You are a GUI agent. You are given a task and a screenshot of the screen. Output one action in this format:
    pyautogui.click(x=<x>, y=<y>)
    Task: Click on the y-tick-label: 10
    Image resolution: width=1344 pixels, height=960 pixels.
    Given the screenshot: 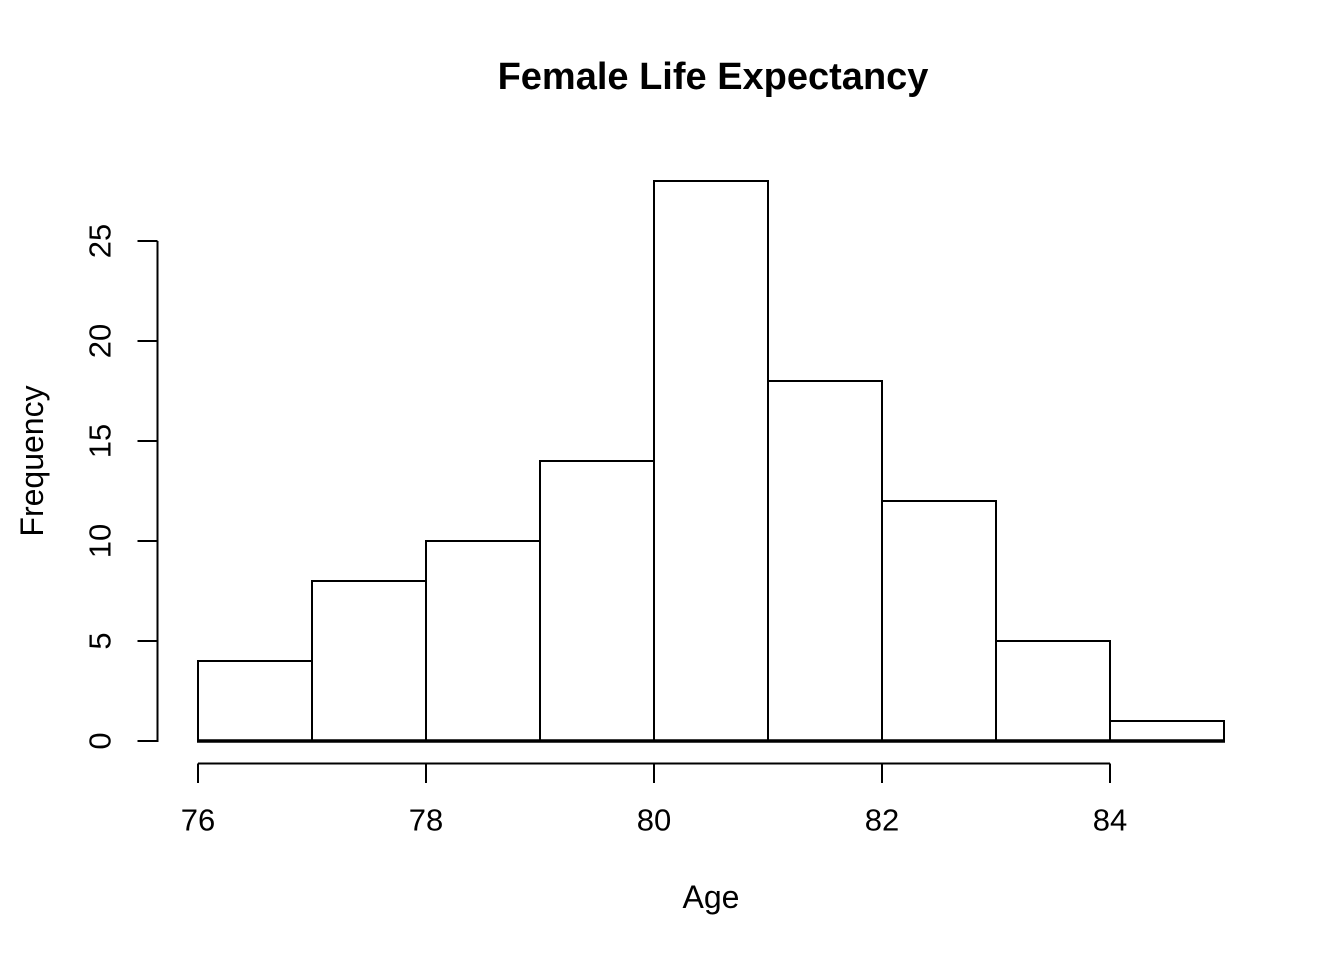 What is the action you would take?
    pyautogui.click(x=100, y=541)
    